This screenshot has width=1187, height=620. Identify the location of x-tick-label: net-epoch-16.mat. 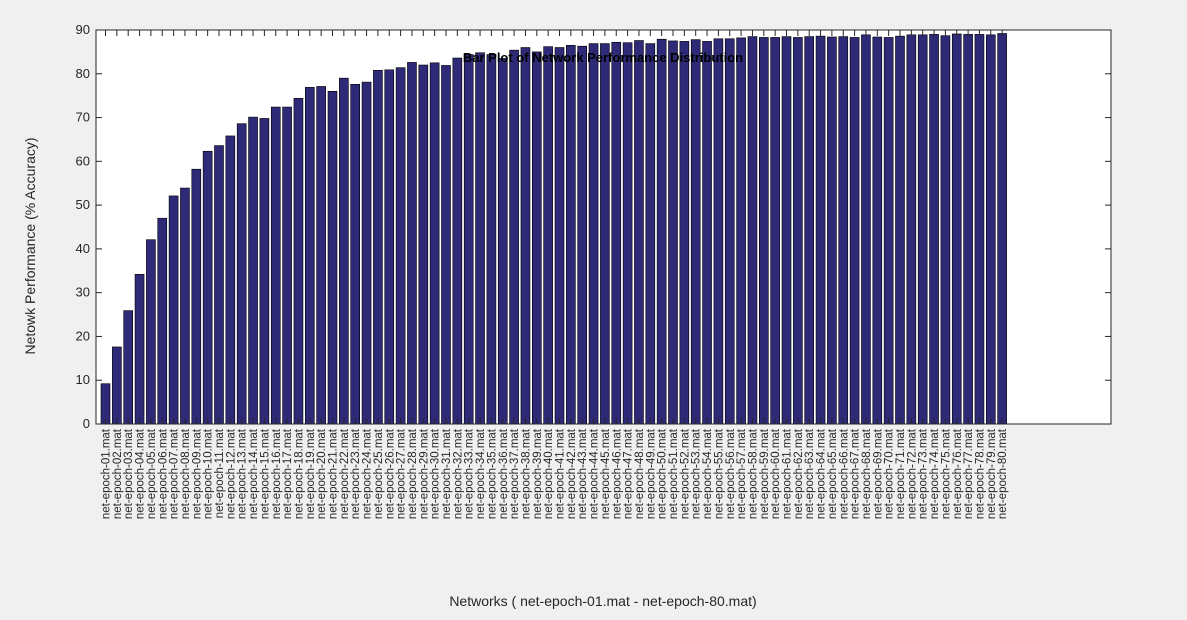
(277, 473).